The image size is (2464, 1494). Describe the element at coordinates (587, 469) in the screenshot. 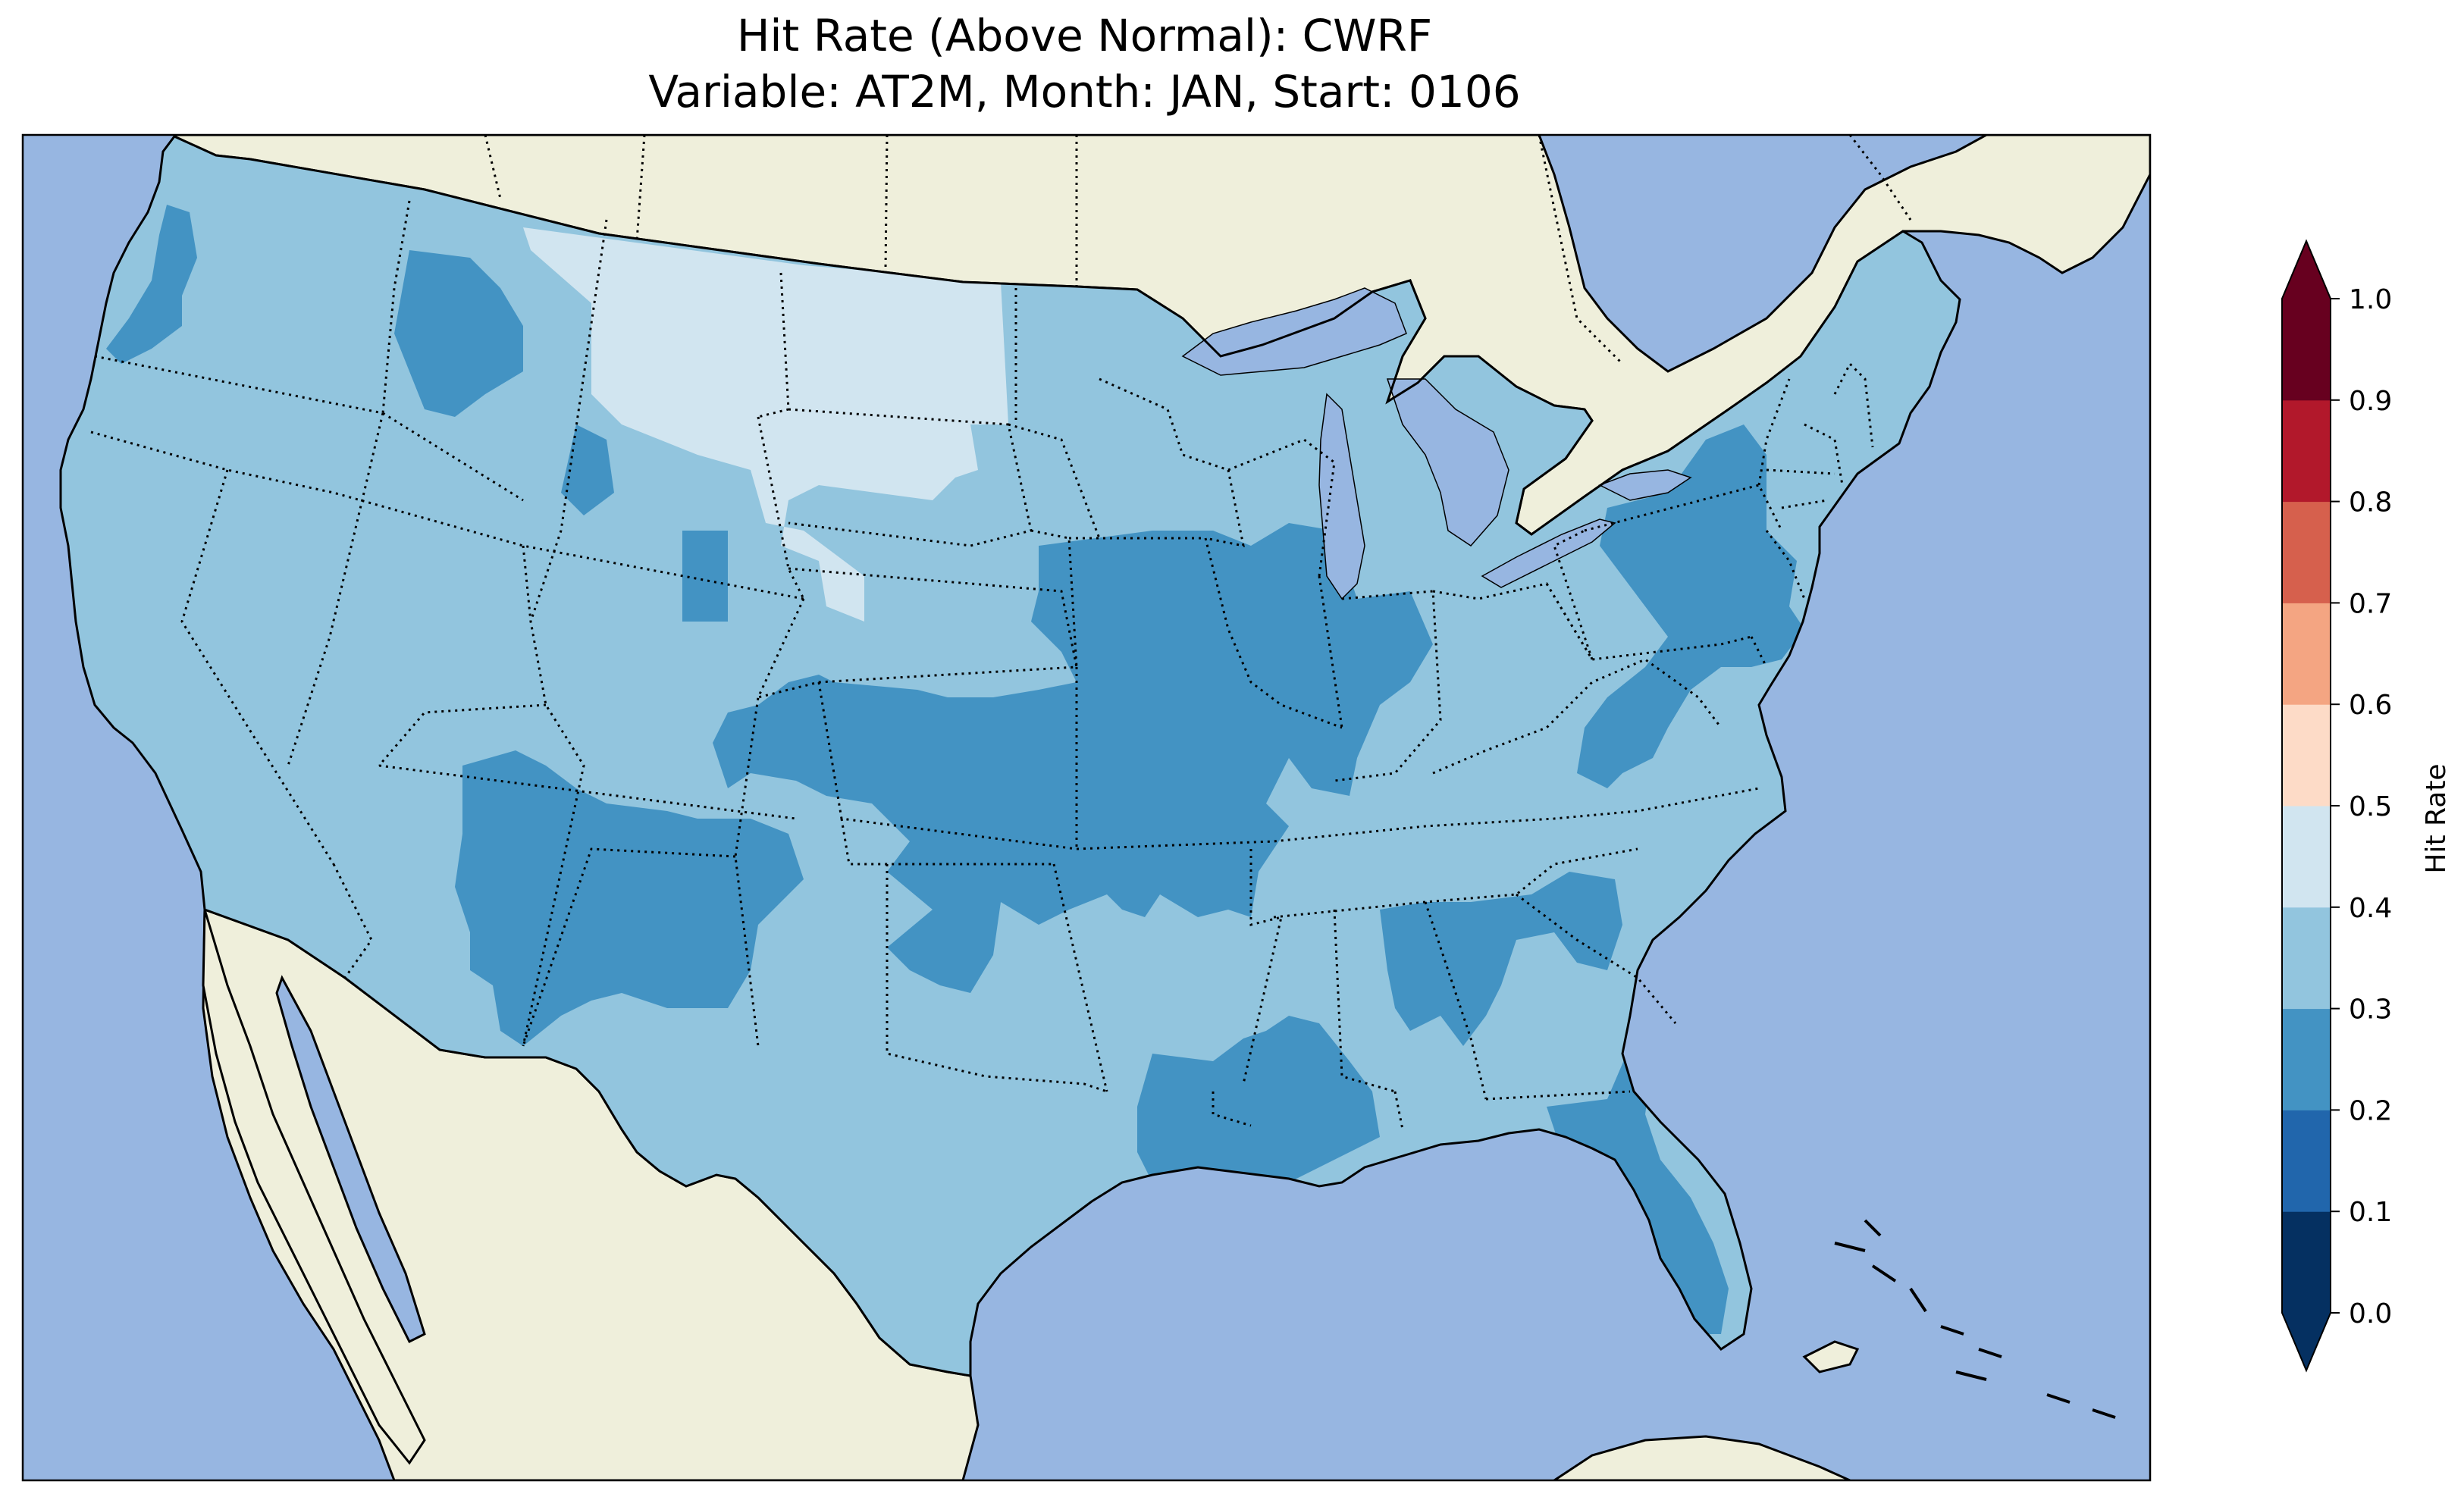

I see `heatmap-wyoming` at that location.